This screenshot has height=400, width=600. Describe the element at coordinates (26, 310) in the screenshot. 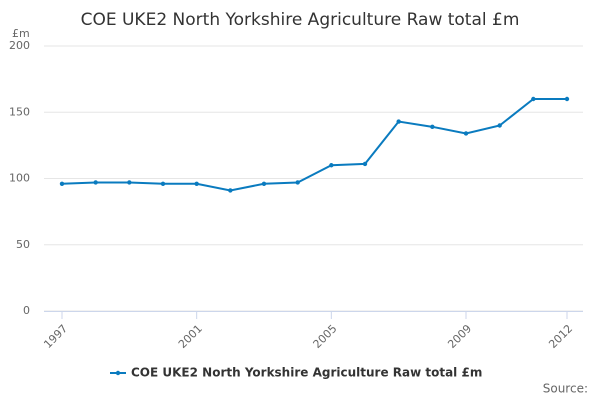

I see `y-tick-label: 0` at that location.